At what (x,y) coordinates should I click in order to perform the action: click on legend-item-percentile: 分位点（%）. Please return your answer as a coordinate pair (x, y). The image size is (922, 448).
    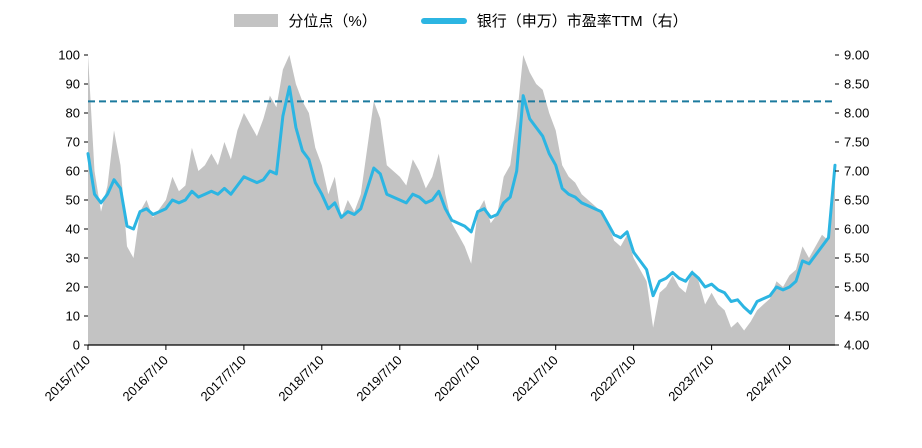
    Looking at the image, I should click on (305, 20).